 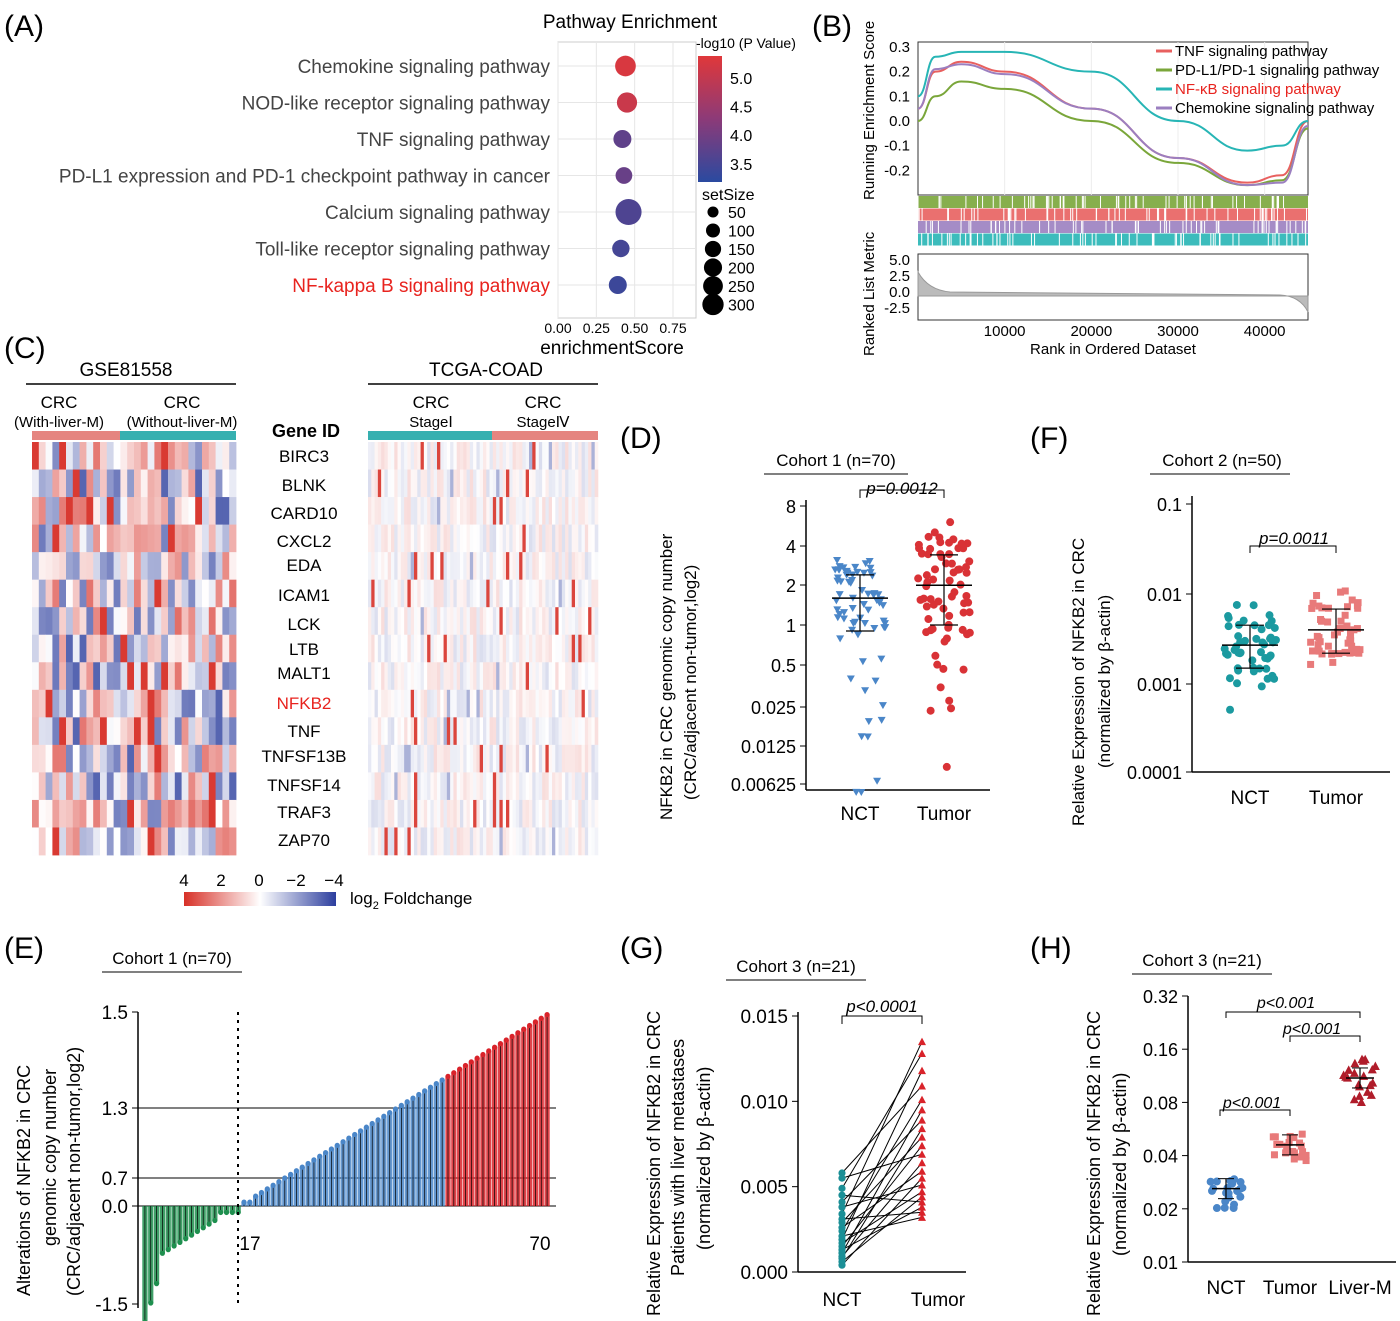 I want to click on size-legend-label: 250, so click(x=741, y=287).